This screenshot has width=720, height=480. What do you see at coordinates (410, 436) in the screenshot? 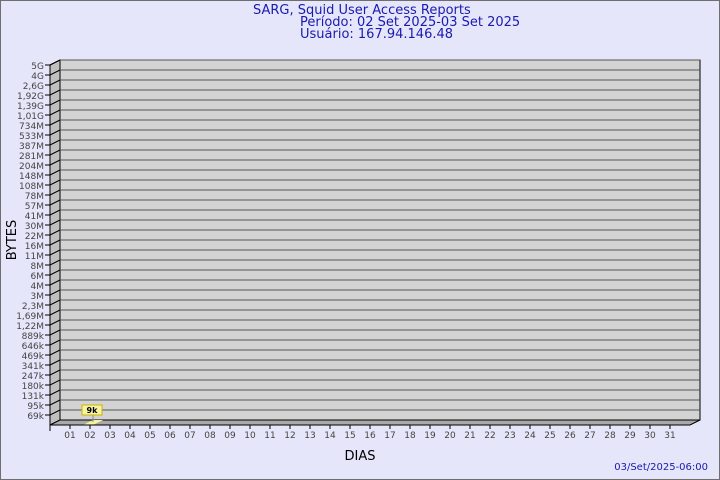
I see `x-tick-label: 18` at bounding box center [410, 436].